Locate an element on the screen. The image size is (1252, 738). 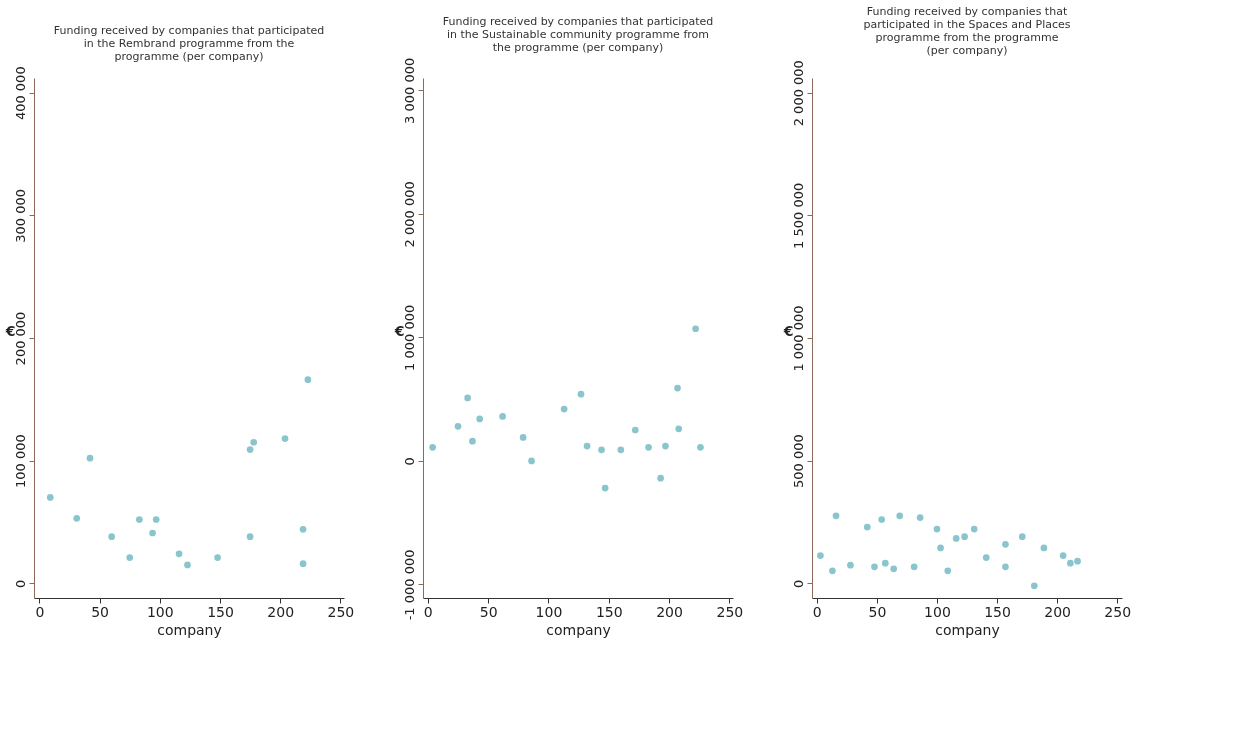
y-tick-label: 1 500 000 is located at coordinates (798, 215).